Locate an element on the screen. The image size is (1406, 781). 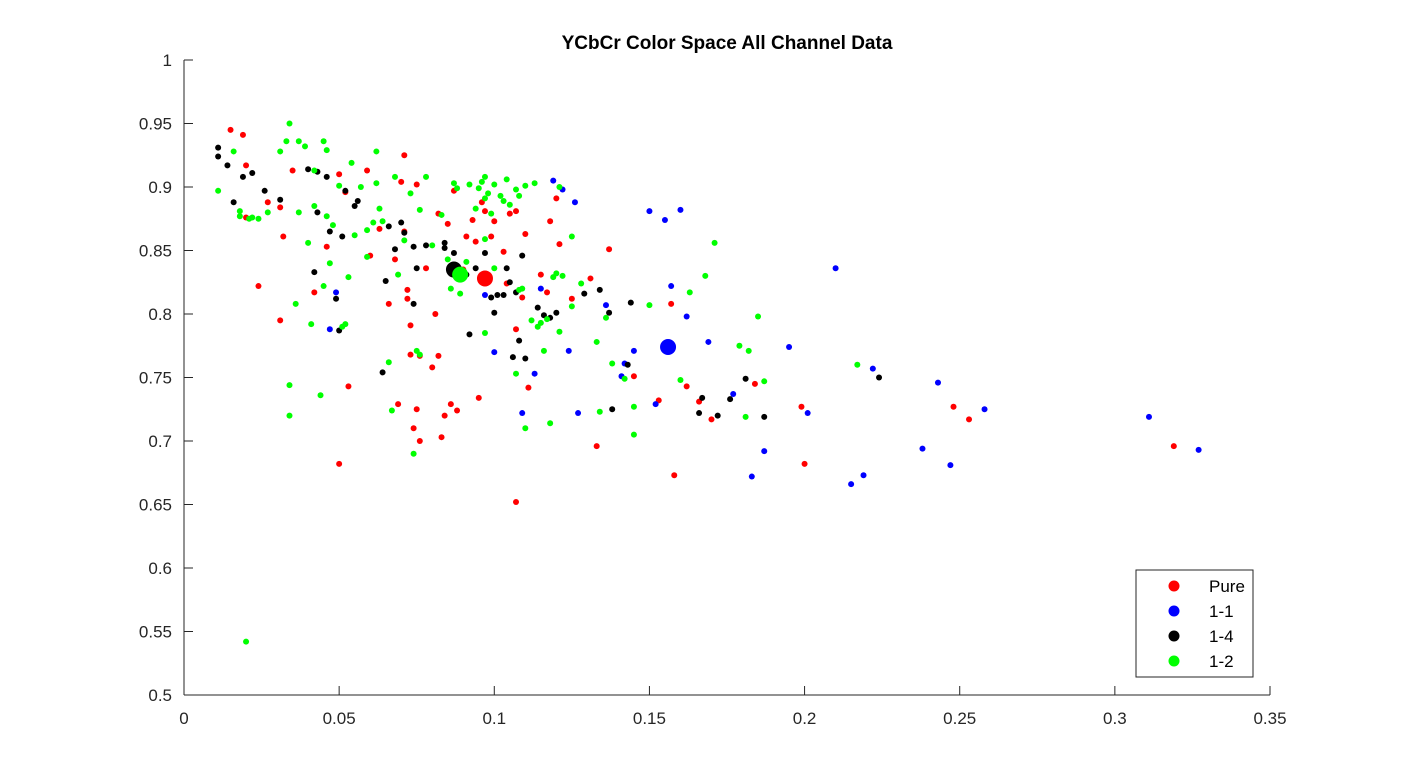
y-tick-label: 0.85 is located at coordinates (155, 251).